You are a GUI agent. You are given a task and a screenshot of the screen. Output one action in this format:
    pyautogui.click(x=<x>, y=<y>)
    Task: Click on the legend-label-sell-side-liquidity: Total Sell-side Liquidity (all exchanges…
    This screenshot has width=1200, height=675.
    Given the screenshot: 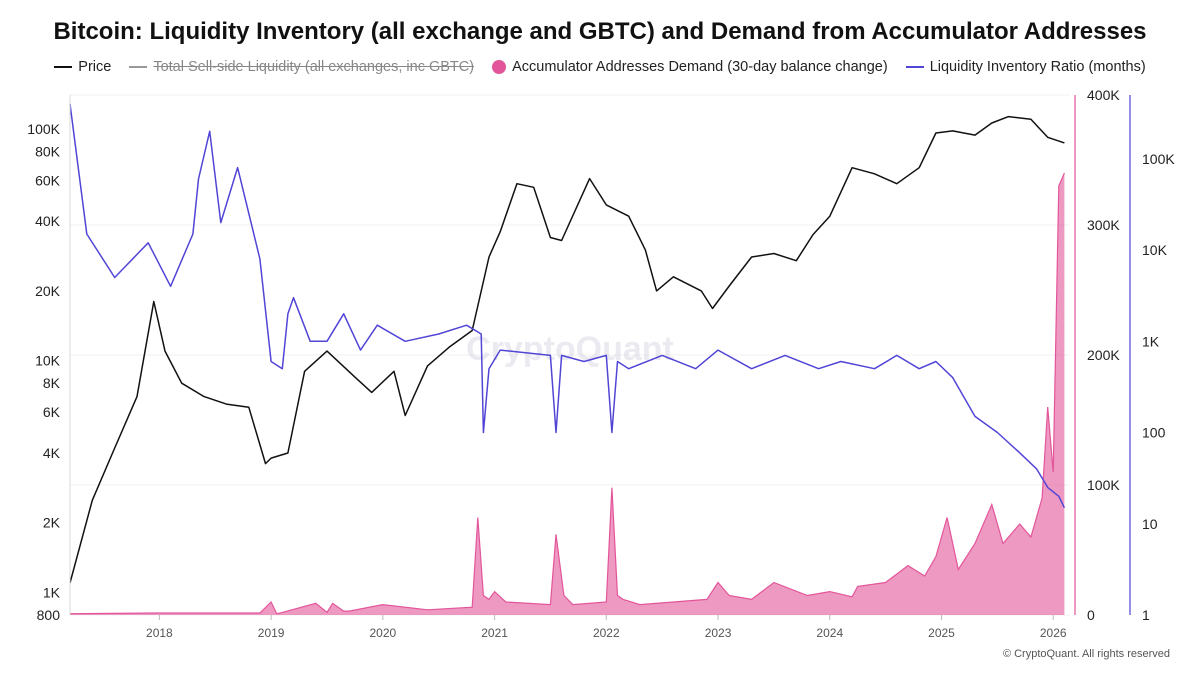 What is the action you would take?
    pyautogui.click(x=314, y=67)
    